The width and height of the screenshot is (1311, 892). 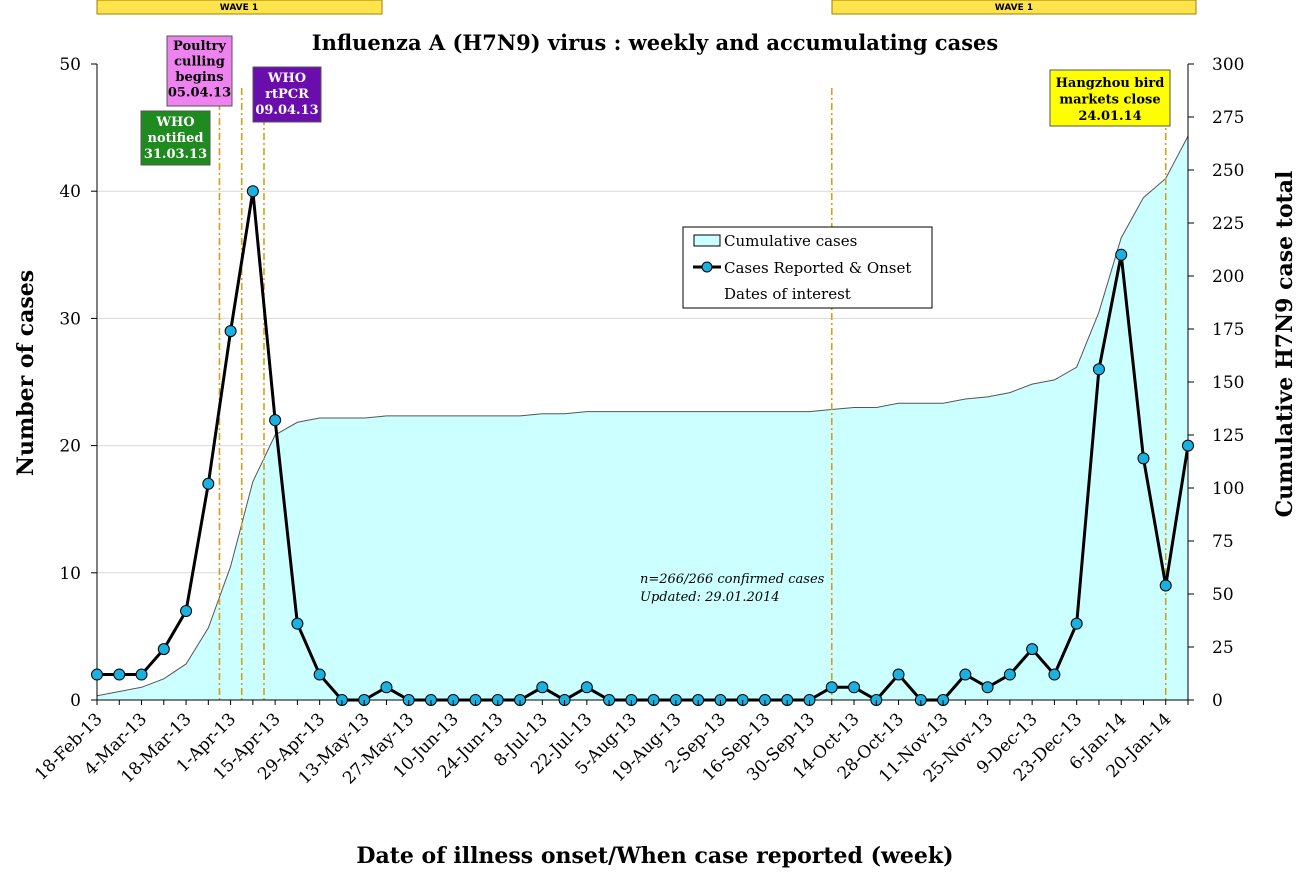 What do you see at coordinates (732, 579) in the screenshot?
I see `note-line-1: n=266/266 confirmed cases` at bounding box center [732, 579].